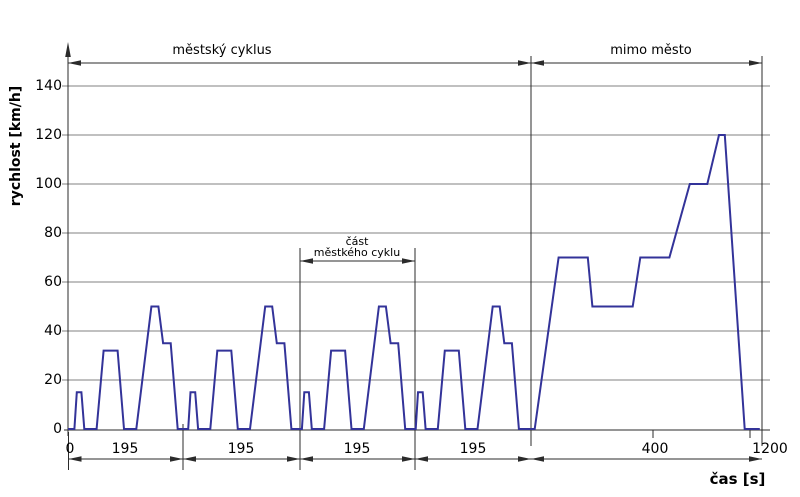 This screenshot has height=497, width=800. Describe the element at coordinates (357, 449) in the screenshot. I see `segment-length-label-3: 195` at that location.